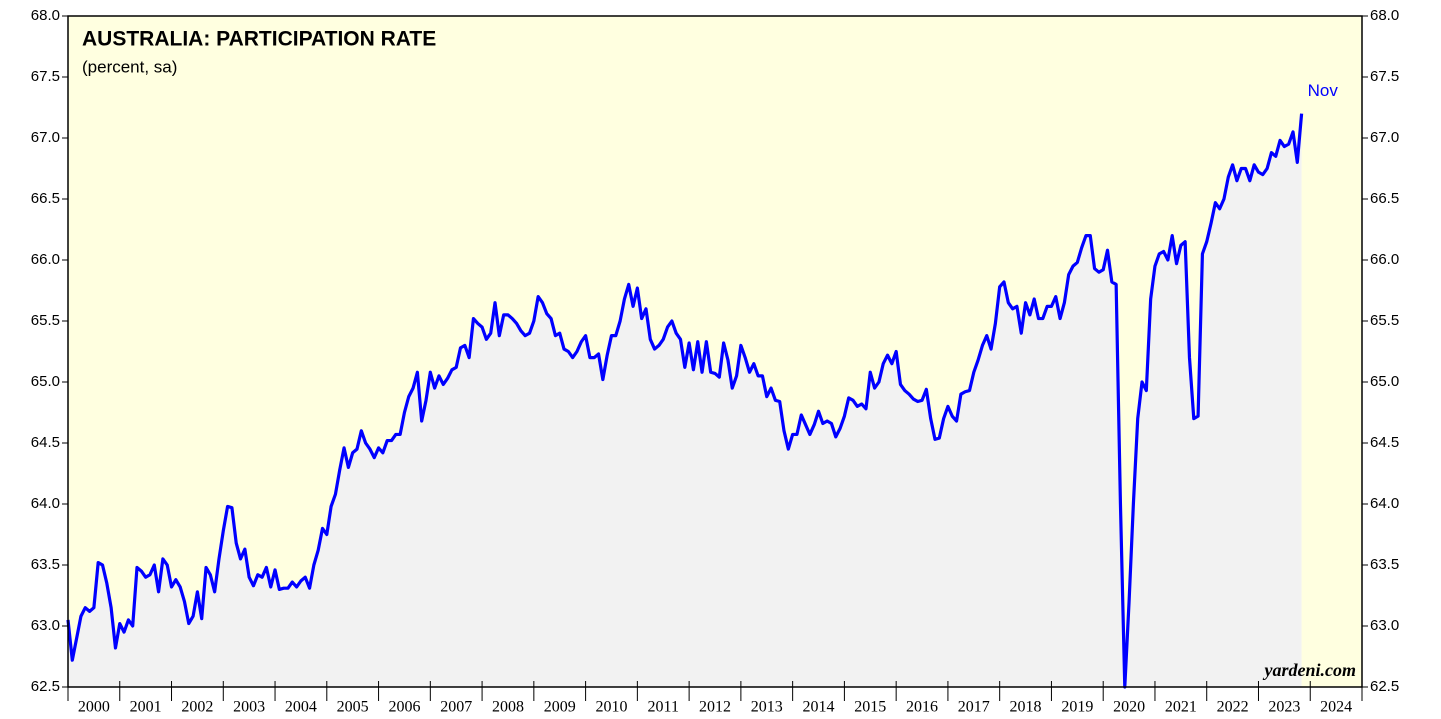 The image size is (1441, 719). What do you see at coordinates (1384, 15) in the screenshot?
I see `y2-tick-label: 68.0` at bounding box center [1384, 15].